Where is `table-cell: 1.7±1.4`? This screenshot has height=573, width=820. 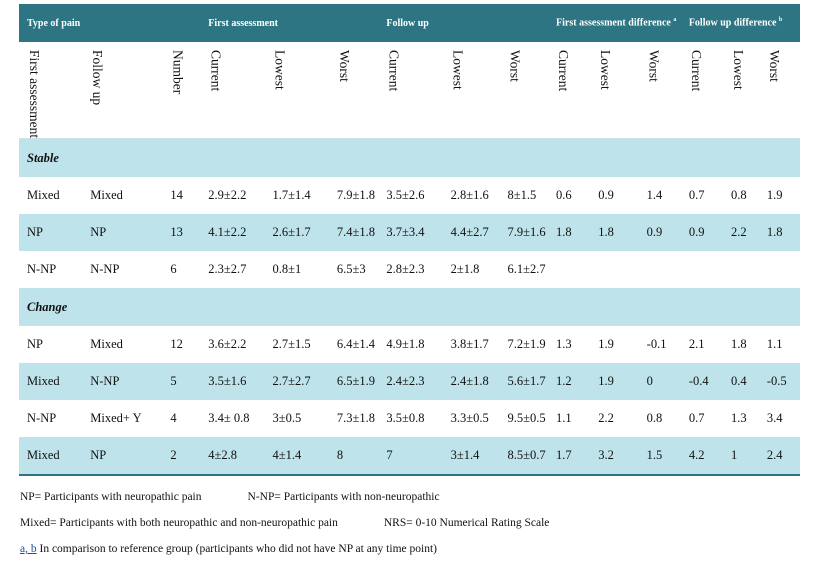 table-cell: 1.7±1.4 is located at coordinates (296, 196).